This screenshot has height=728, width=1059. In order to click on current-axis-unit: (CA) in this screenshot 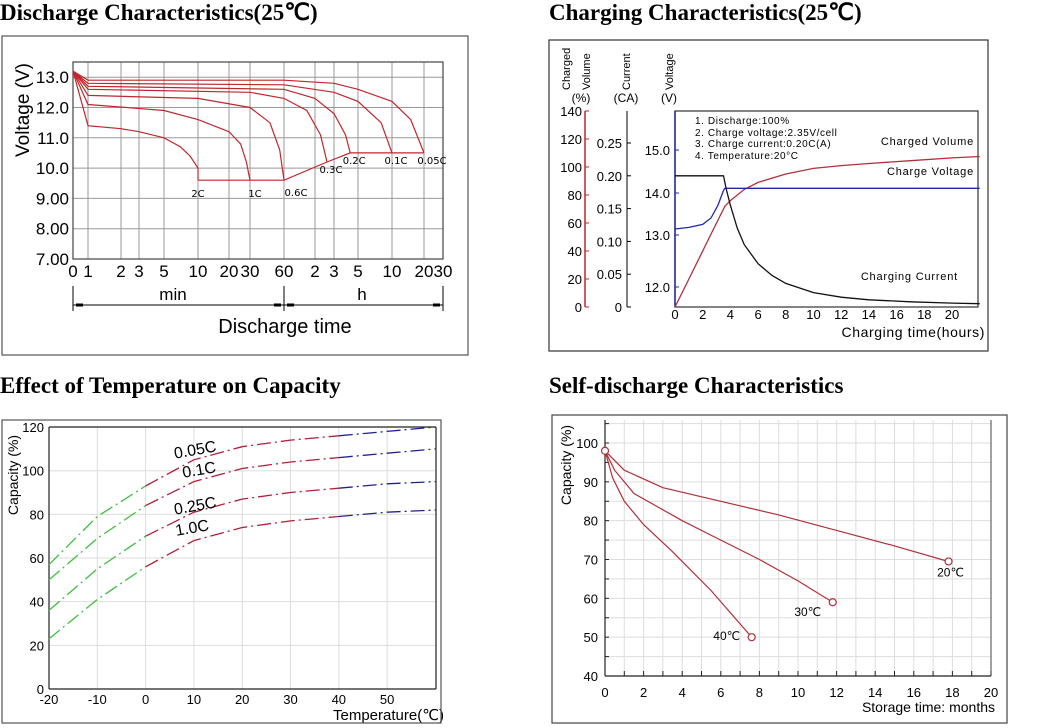, I will do `click(626, 98)`.